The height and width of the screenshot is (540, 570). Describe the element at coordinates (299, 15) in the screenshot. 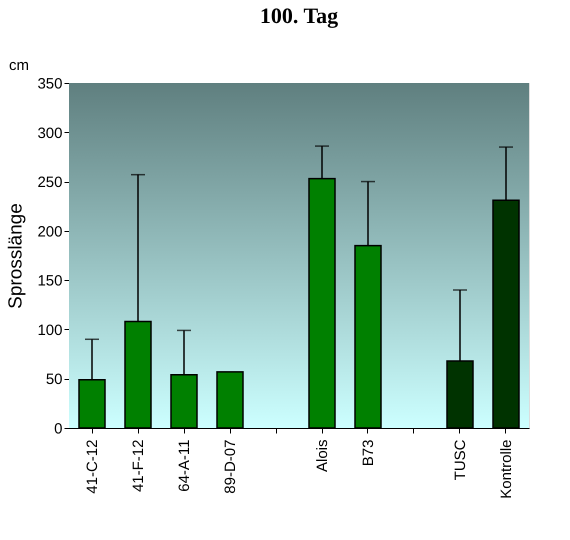

I see `chart-title: 100. Tag` at that location.